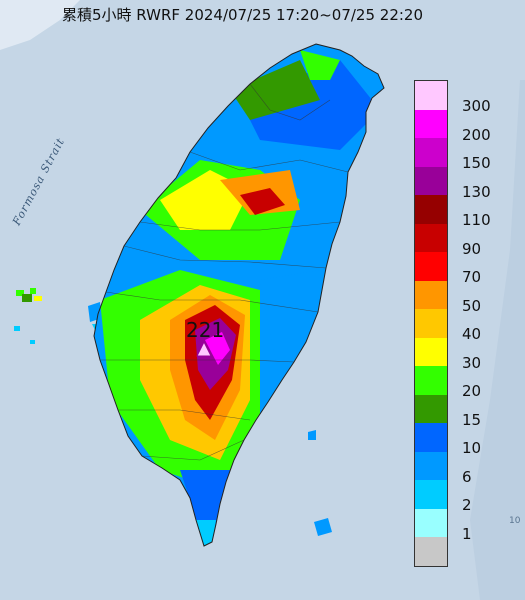  Describe the element at coordinates (472, 419) in the screenshot. I see `legend-label: 15` at that location.